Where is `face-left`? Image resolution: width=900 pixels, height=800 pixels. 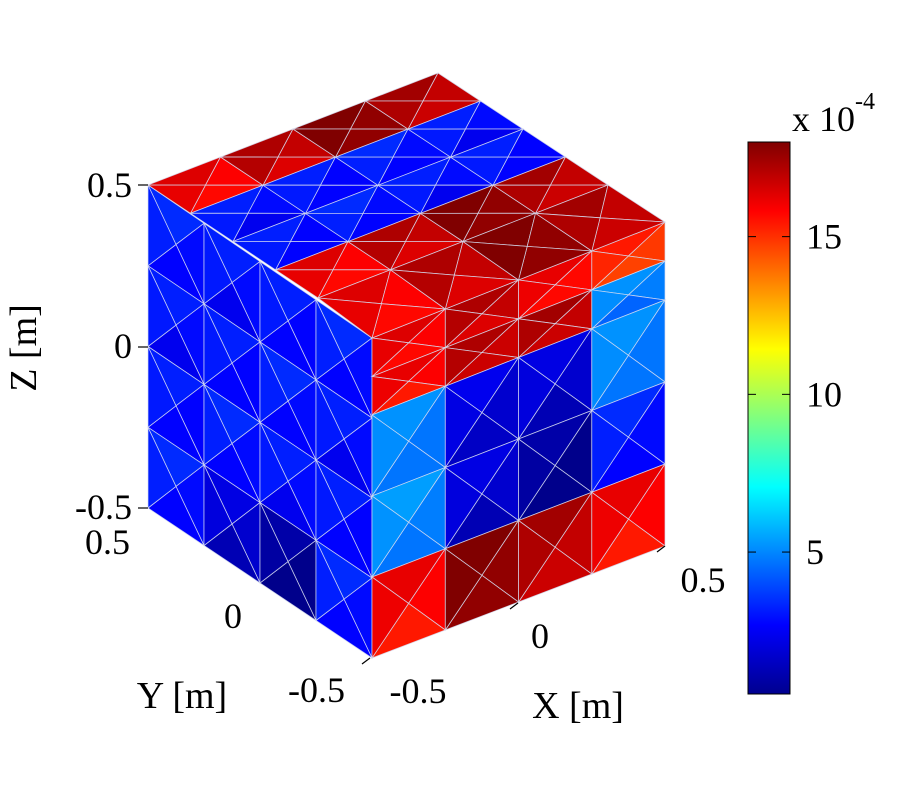
face-left is located at coordinates (260, 421).